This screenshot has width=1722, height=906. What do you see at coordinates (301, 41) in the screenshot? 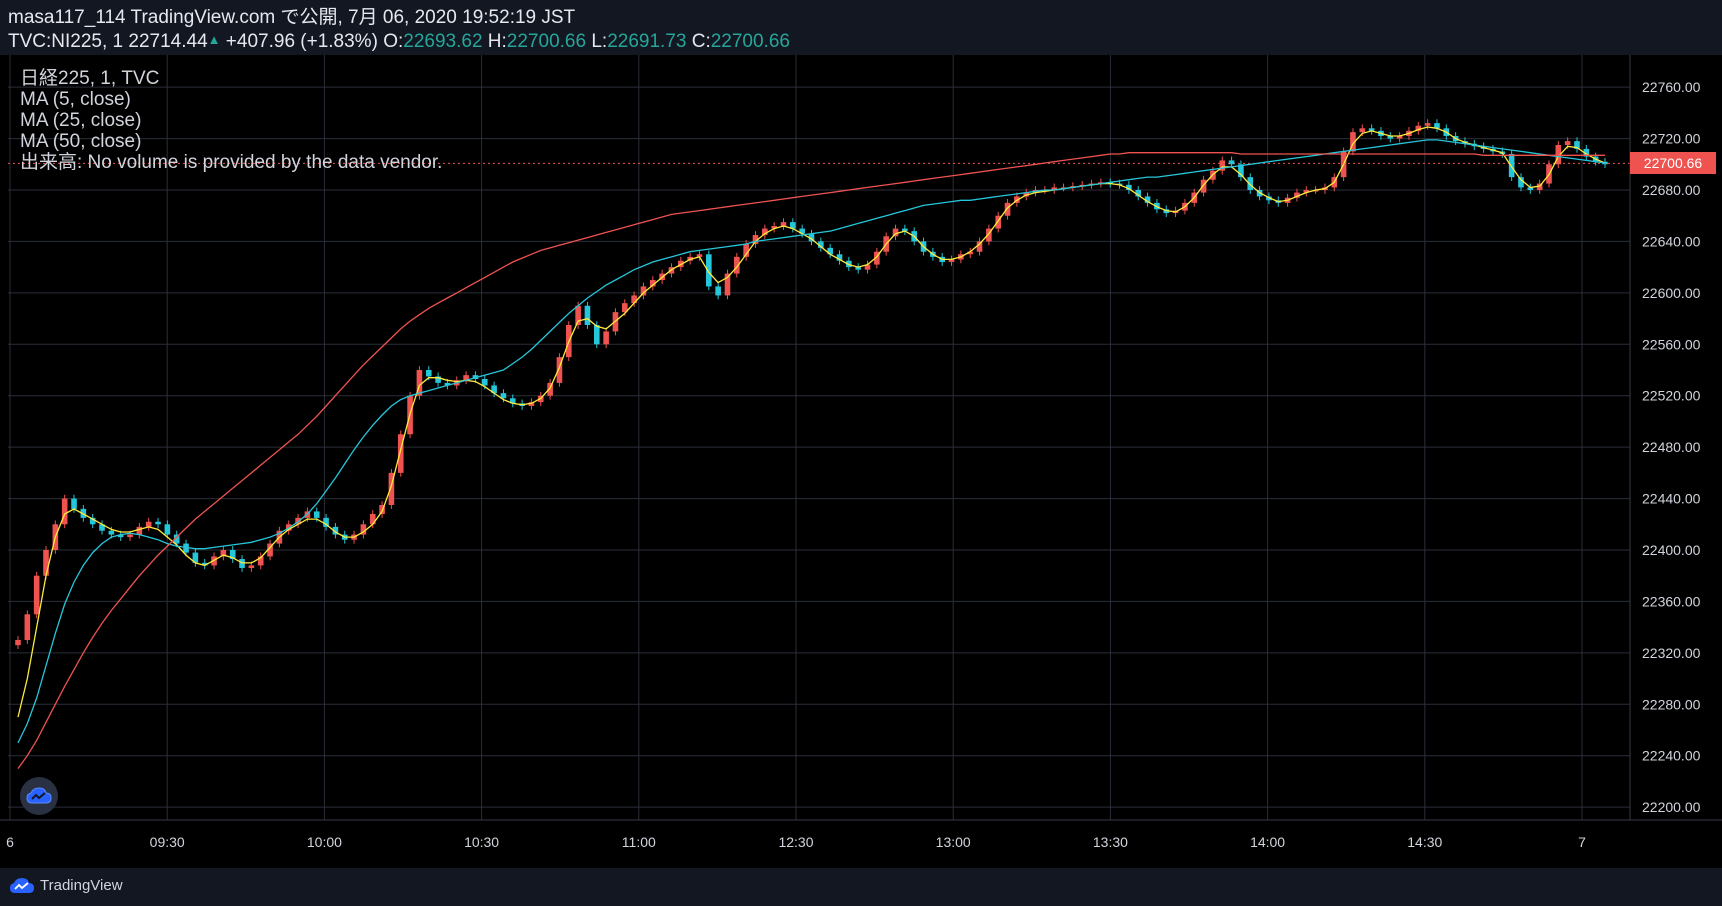
I see `price-change: +407.96 (+1.83%)` at bounding box center [301, 41].